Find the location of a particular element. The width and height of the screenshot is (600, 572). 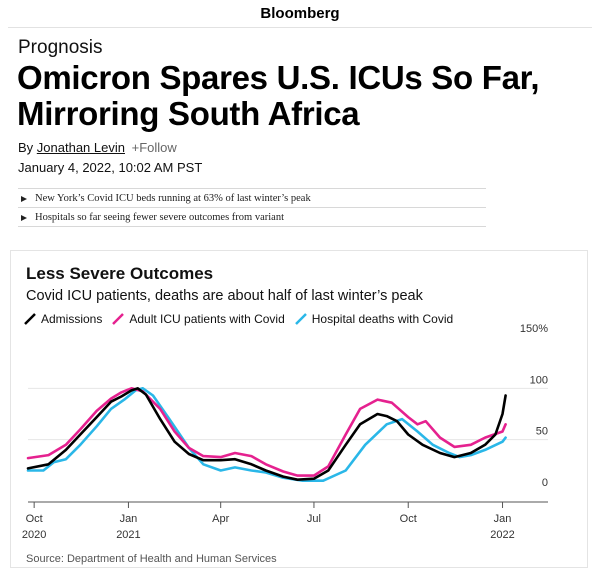

y-tick-label: 0 is located at coordinates (545, 483).